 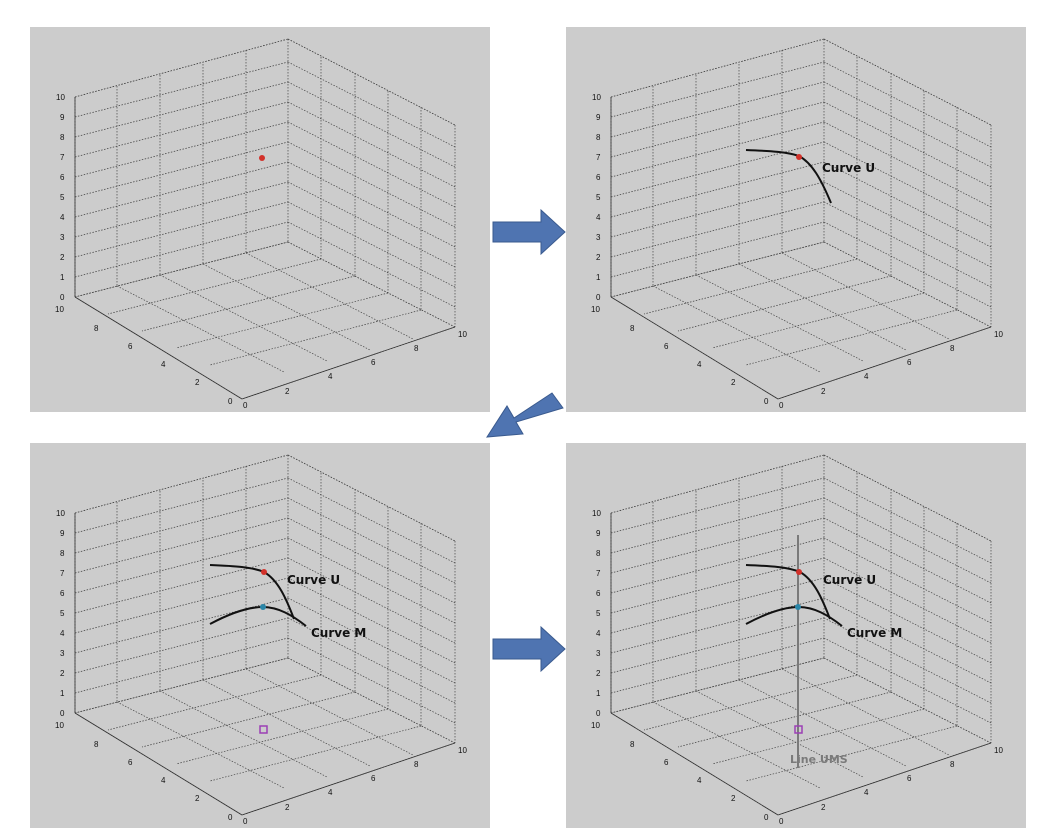 I want to click on down-left-arrow-icon, so click(x=525, y=415).